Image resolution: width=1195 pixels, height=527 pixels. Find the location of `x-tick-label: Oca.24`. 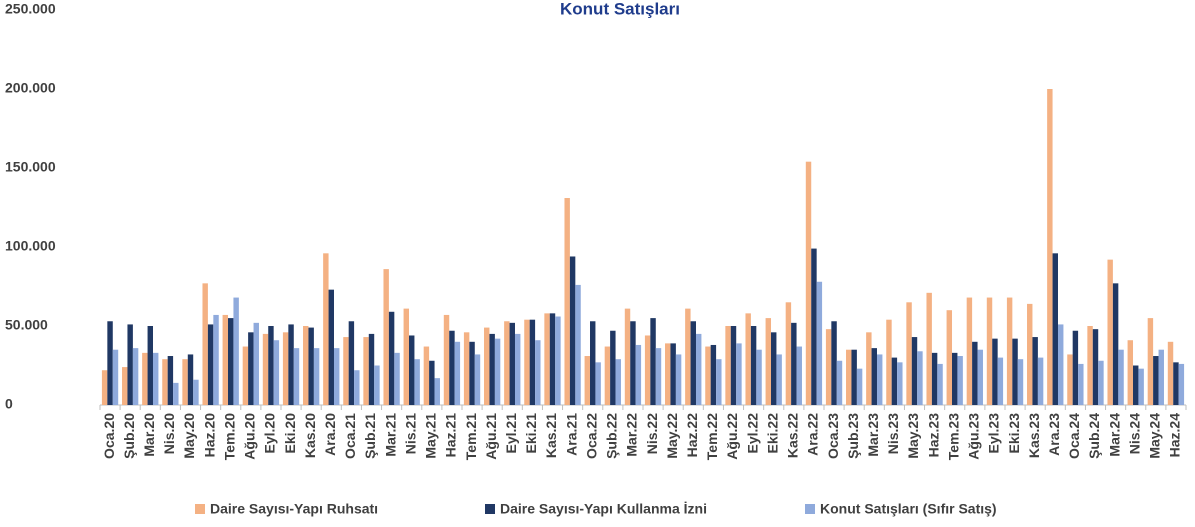

x-tick-label: Oca.24 is located at coordinates (1074, 436).